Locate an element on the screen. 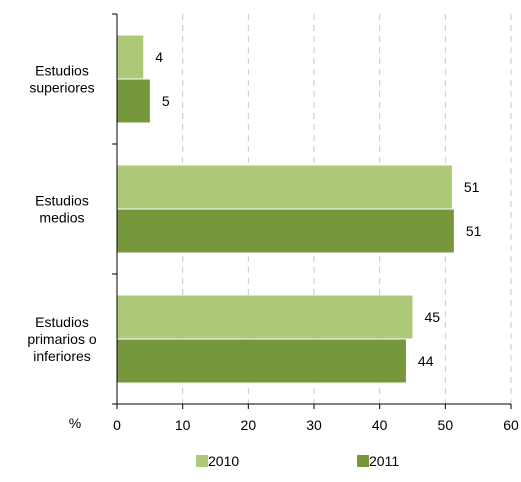 The width and height of the screenshot is (521, 482). data-label-2010-0: 4 is located at coordinates (159, 57).